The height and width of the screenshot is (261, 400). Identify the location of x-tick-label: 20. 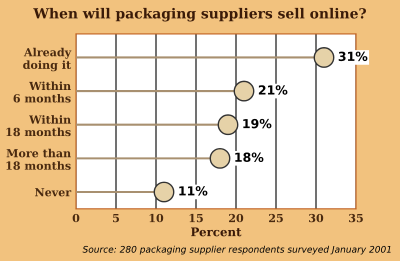
(236, 218).